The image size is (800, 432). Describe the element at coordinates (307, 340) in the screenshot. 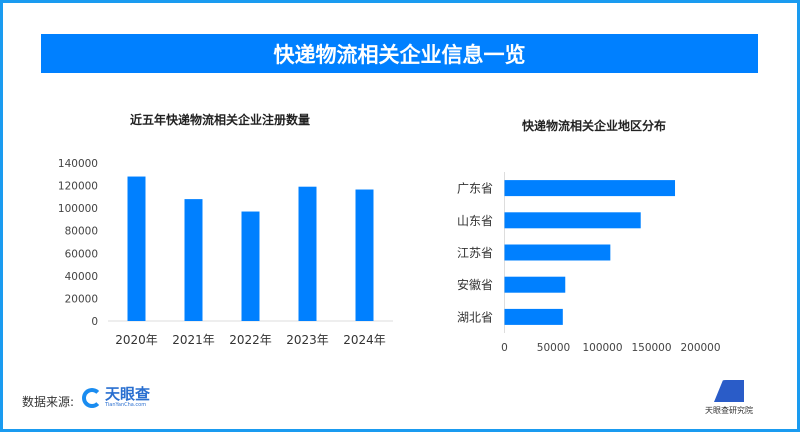

I see `x-tick-label: 2023年` at that location.